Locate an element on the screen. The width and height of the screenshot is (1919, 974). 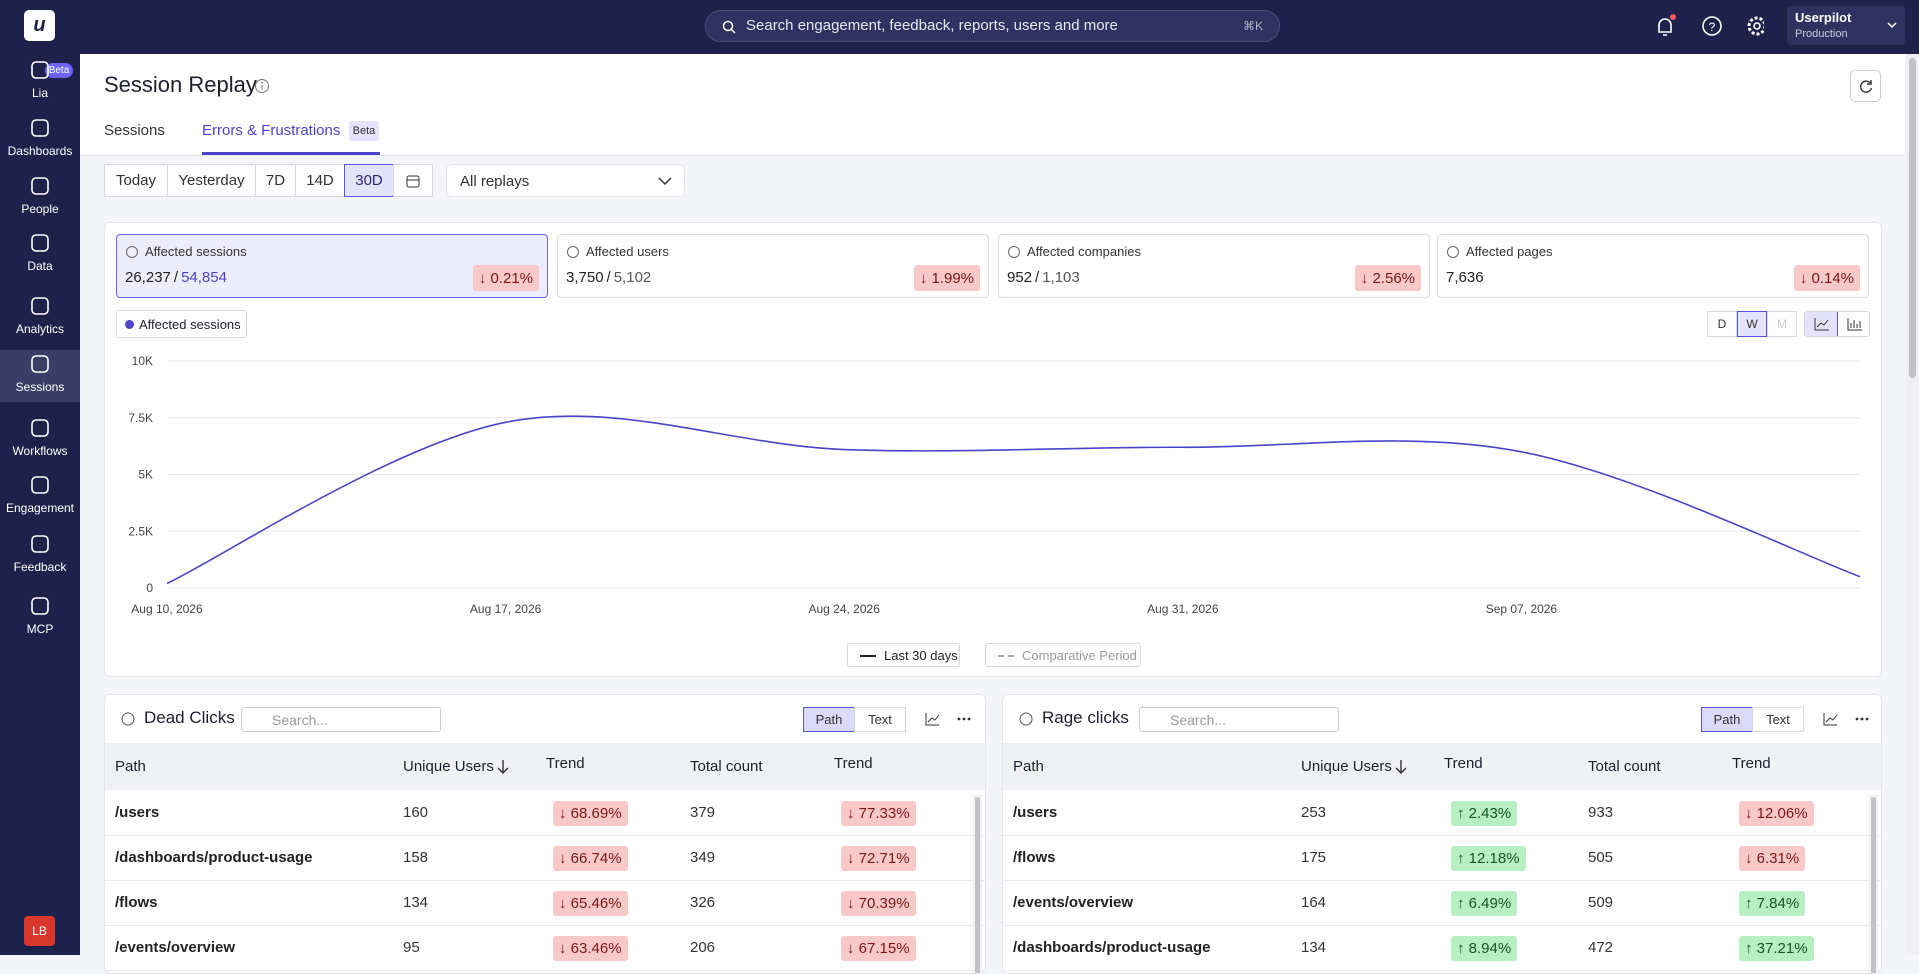
metric-card: Affected users 3,750/5,102 ↓ 1.99% is located at coordinates (773, 266).